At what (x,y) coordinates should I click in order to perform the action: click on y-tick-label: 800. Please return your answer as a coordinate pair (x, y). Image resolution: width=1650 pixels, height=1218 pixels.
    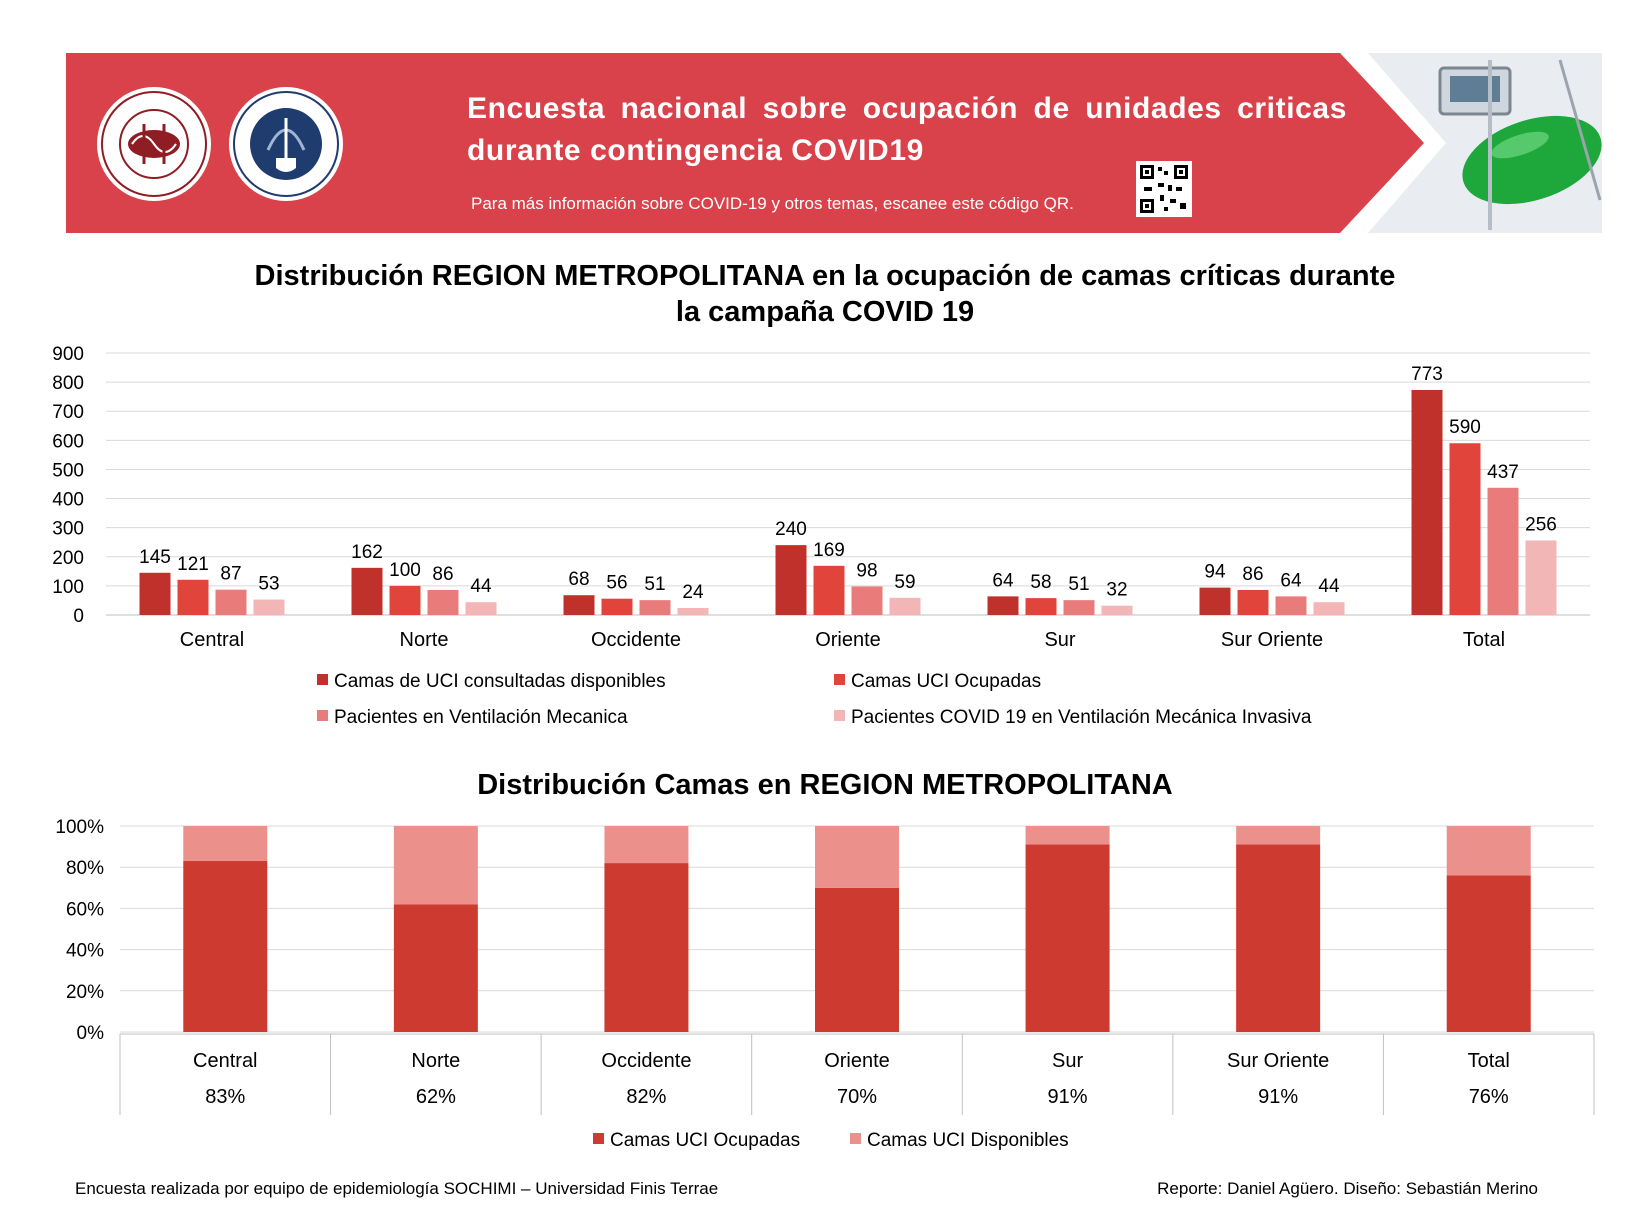
    Looking at the image, I should click on (68, 383).